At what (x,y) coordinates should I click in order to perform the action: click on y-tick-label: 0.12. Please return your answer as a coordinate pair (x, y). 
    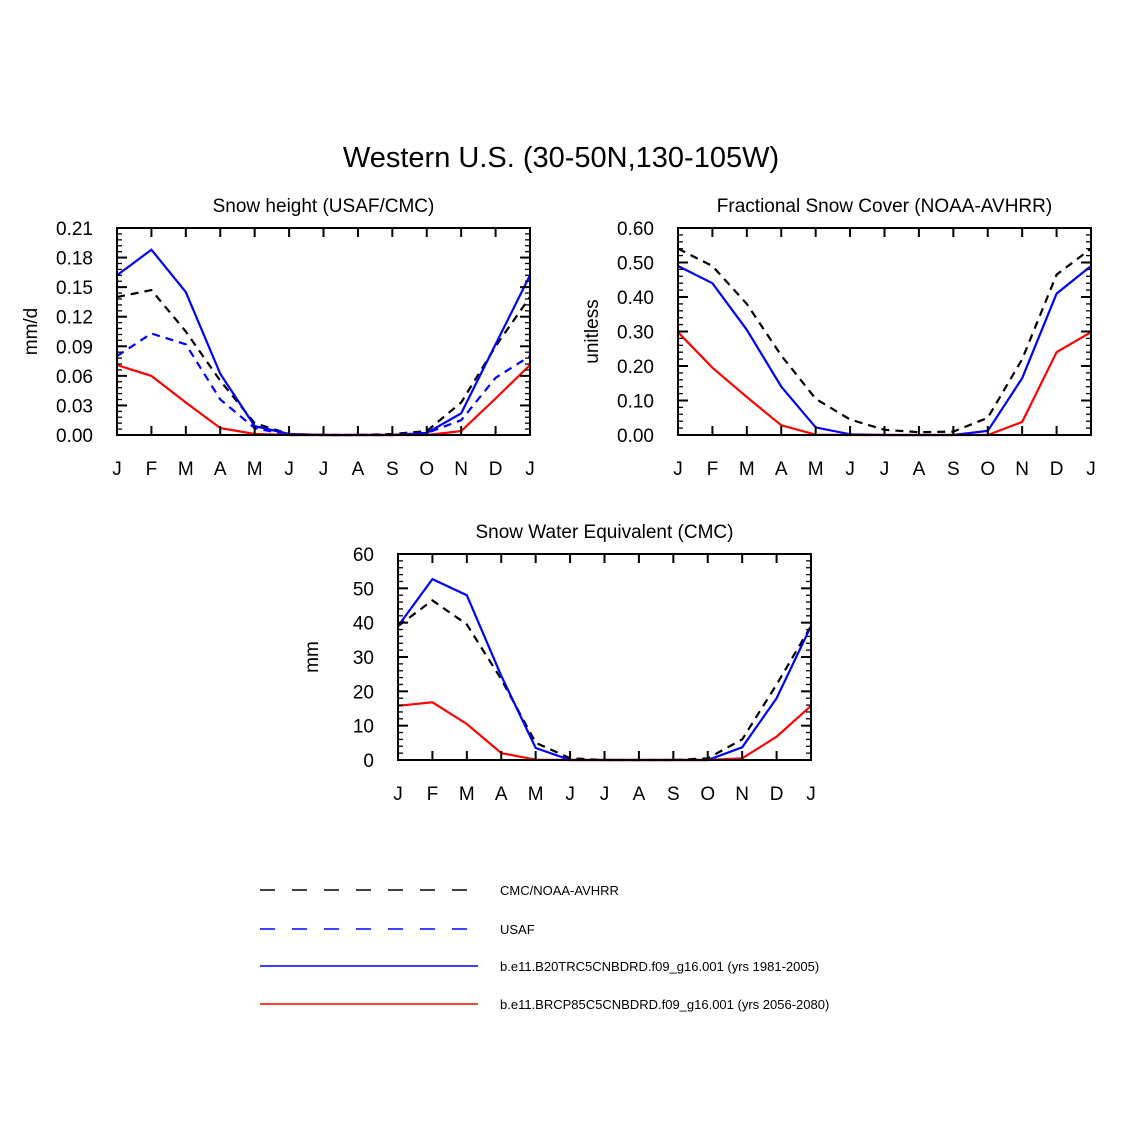
    Looking at the image, I should click on (74, 318).